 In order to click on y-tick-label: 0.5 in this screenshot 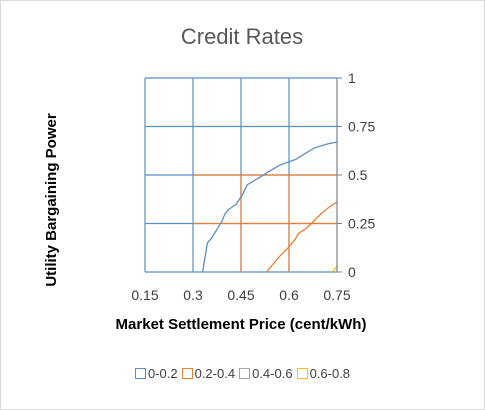, I will do `click(358, 175)`.